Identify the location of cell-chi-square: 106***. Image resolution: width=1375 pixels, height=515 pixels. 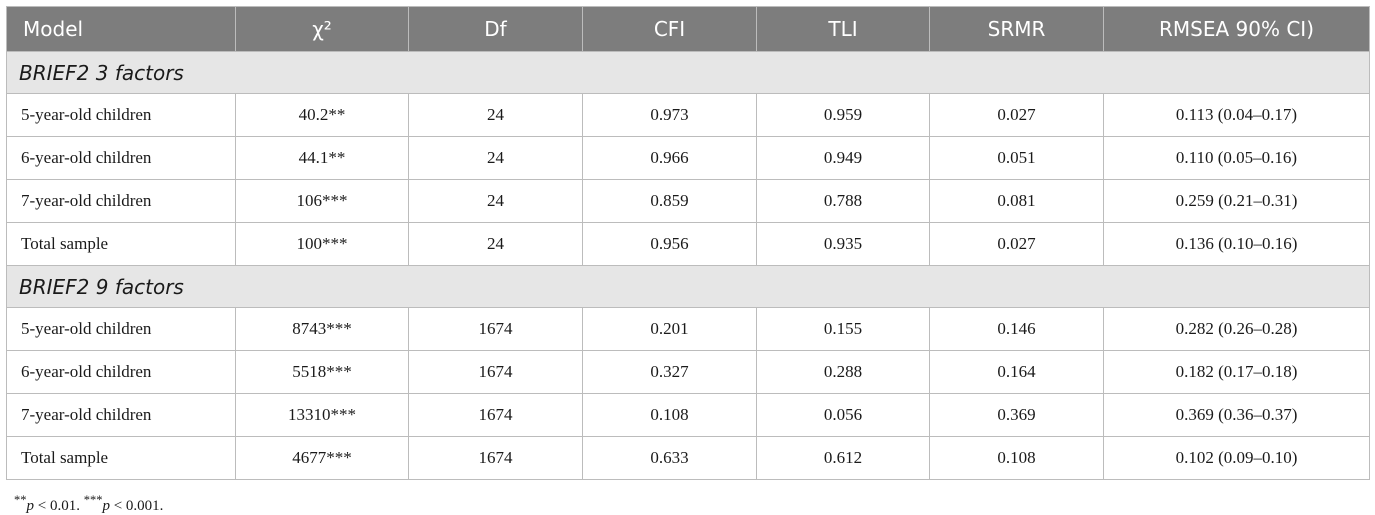
(322, 201).